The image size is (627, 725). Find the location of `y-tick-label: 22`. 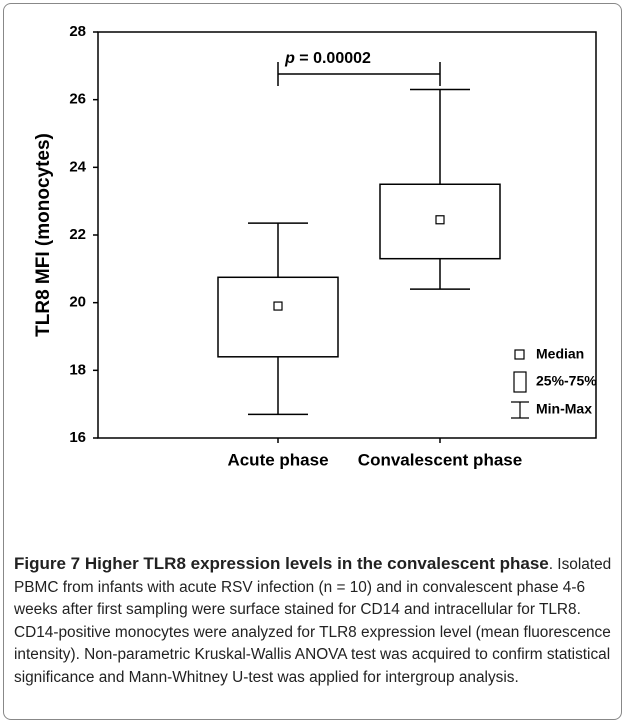

y-tick-label: 22 is located at coordinates (77, 234).